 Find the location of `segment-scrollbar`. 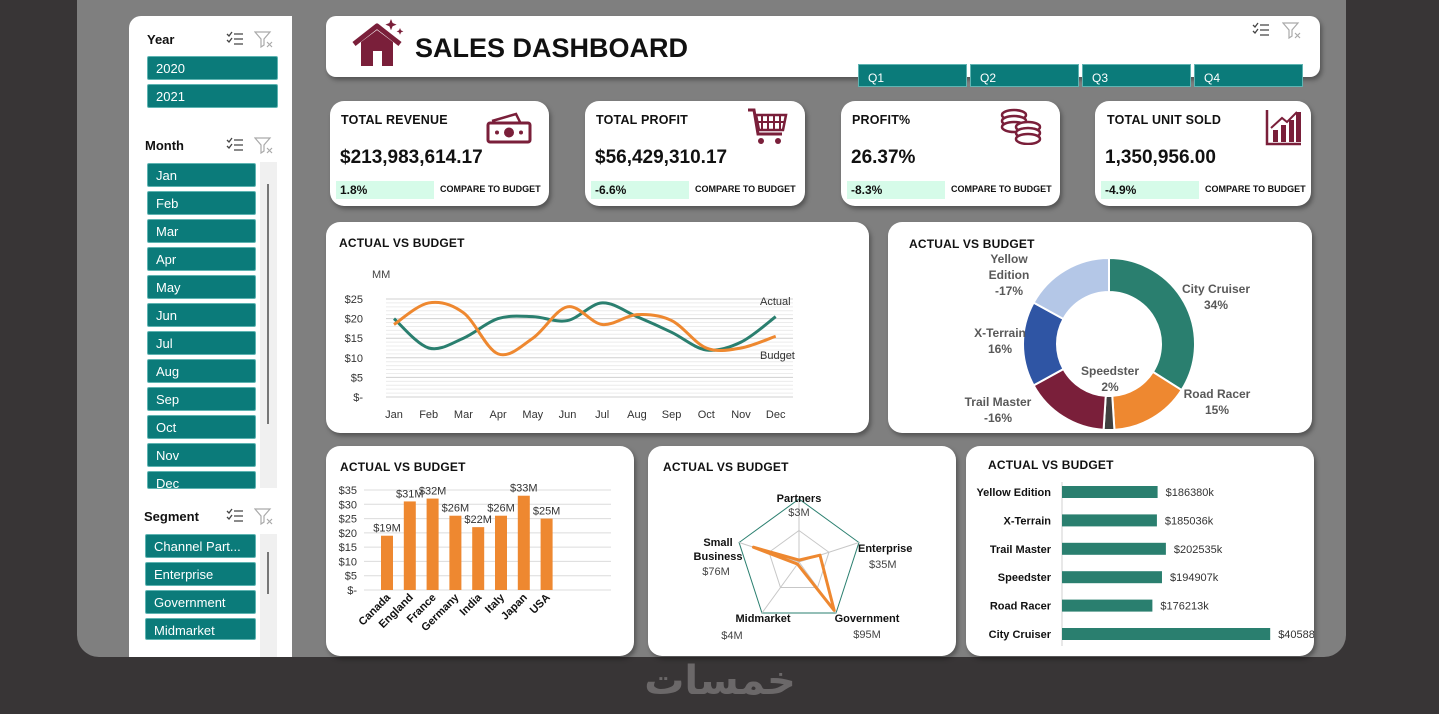

segment-scrollbar is located at coordinates (268, 595).